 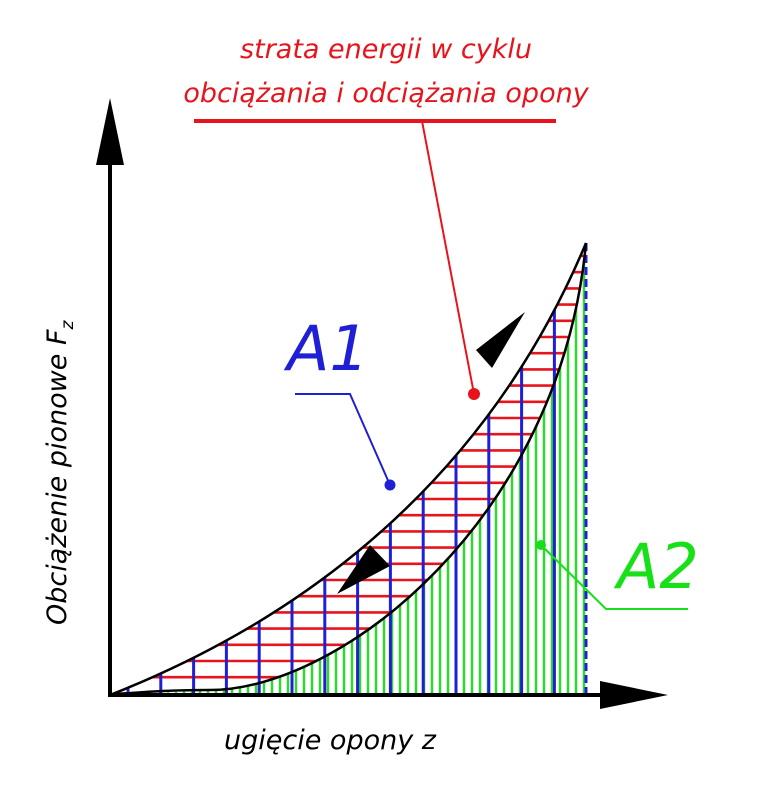 I want to click on unloading-direction-arrow, so click(x=363, y=569).